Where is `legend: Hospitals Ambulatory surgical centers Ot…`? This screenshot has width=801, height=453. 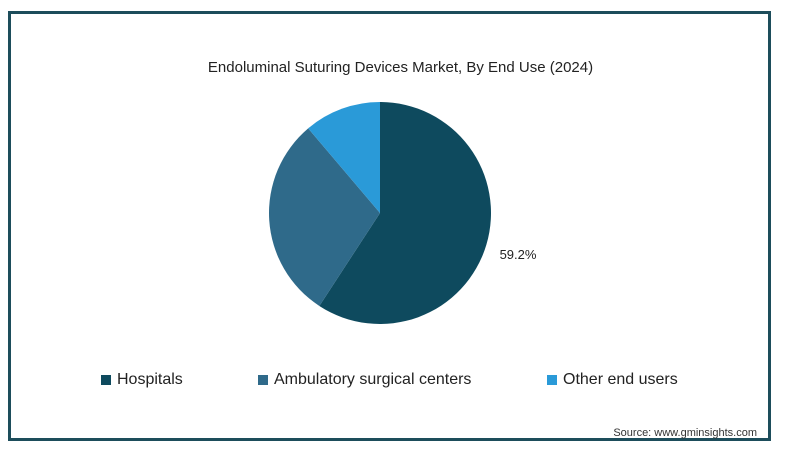
legend: Hospitals Ambulatory surgical centers Ot… is located at coordinates (400, 382).